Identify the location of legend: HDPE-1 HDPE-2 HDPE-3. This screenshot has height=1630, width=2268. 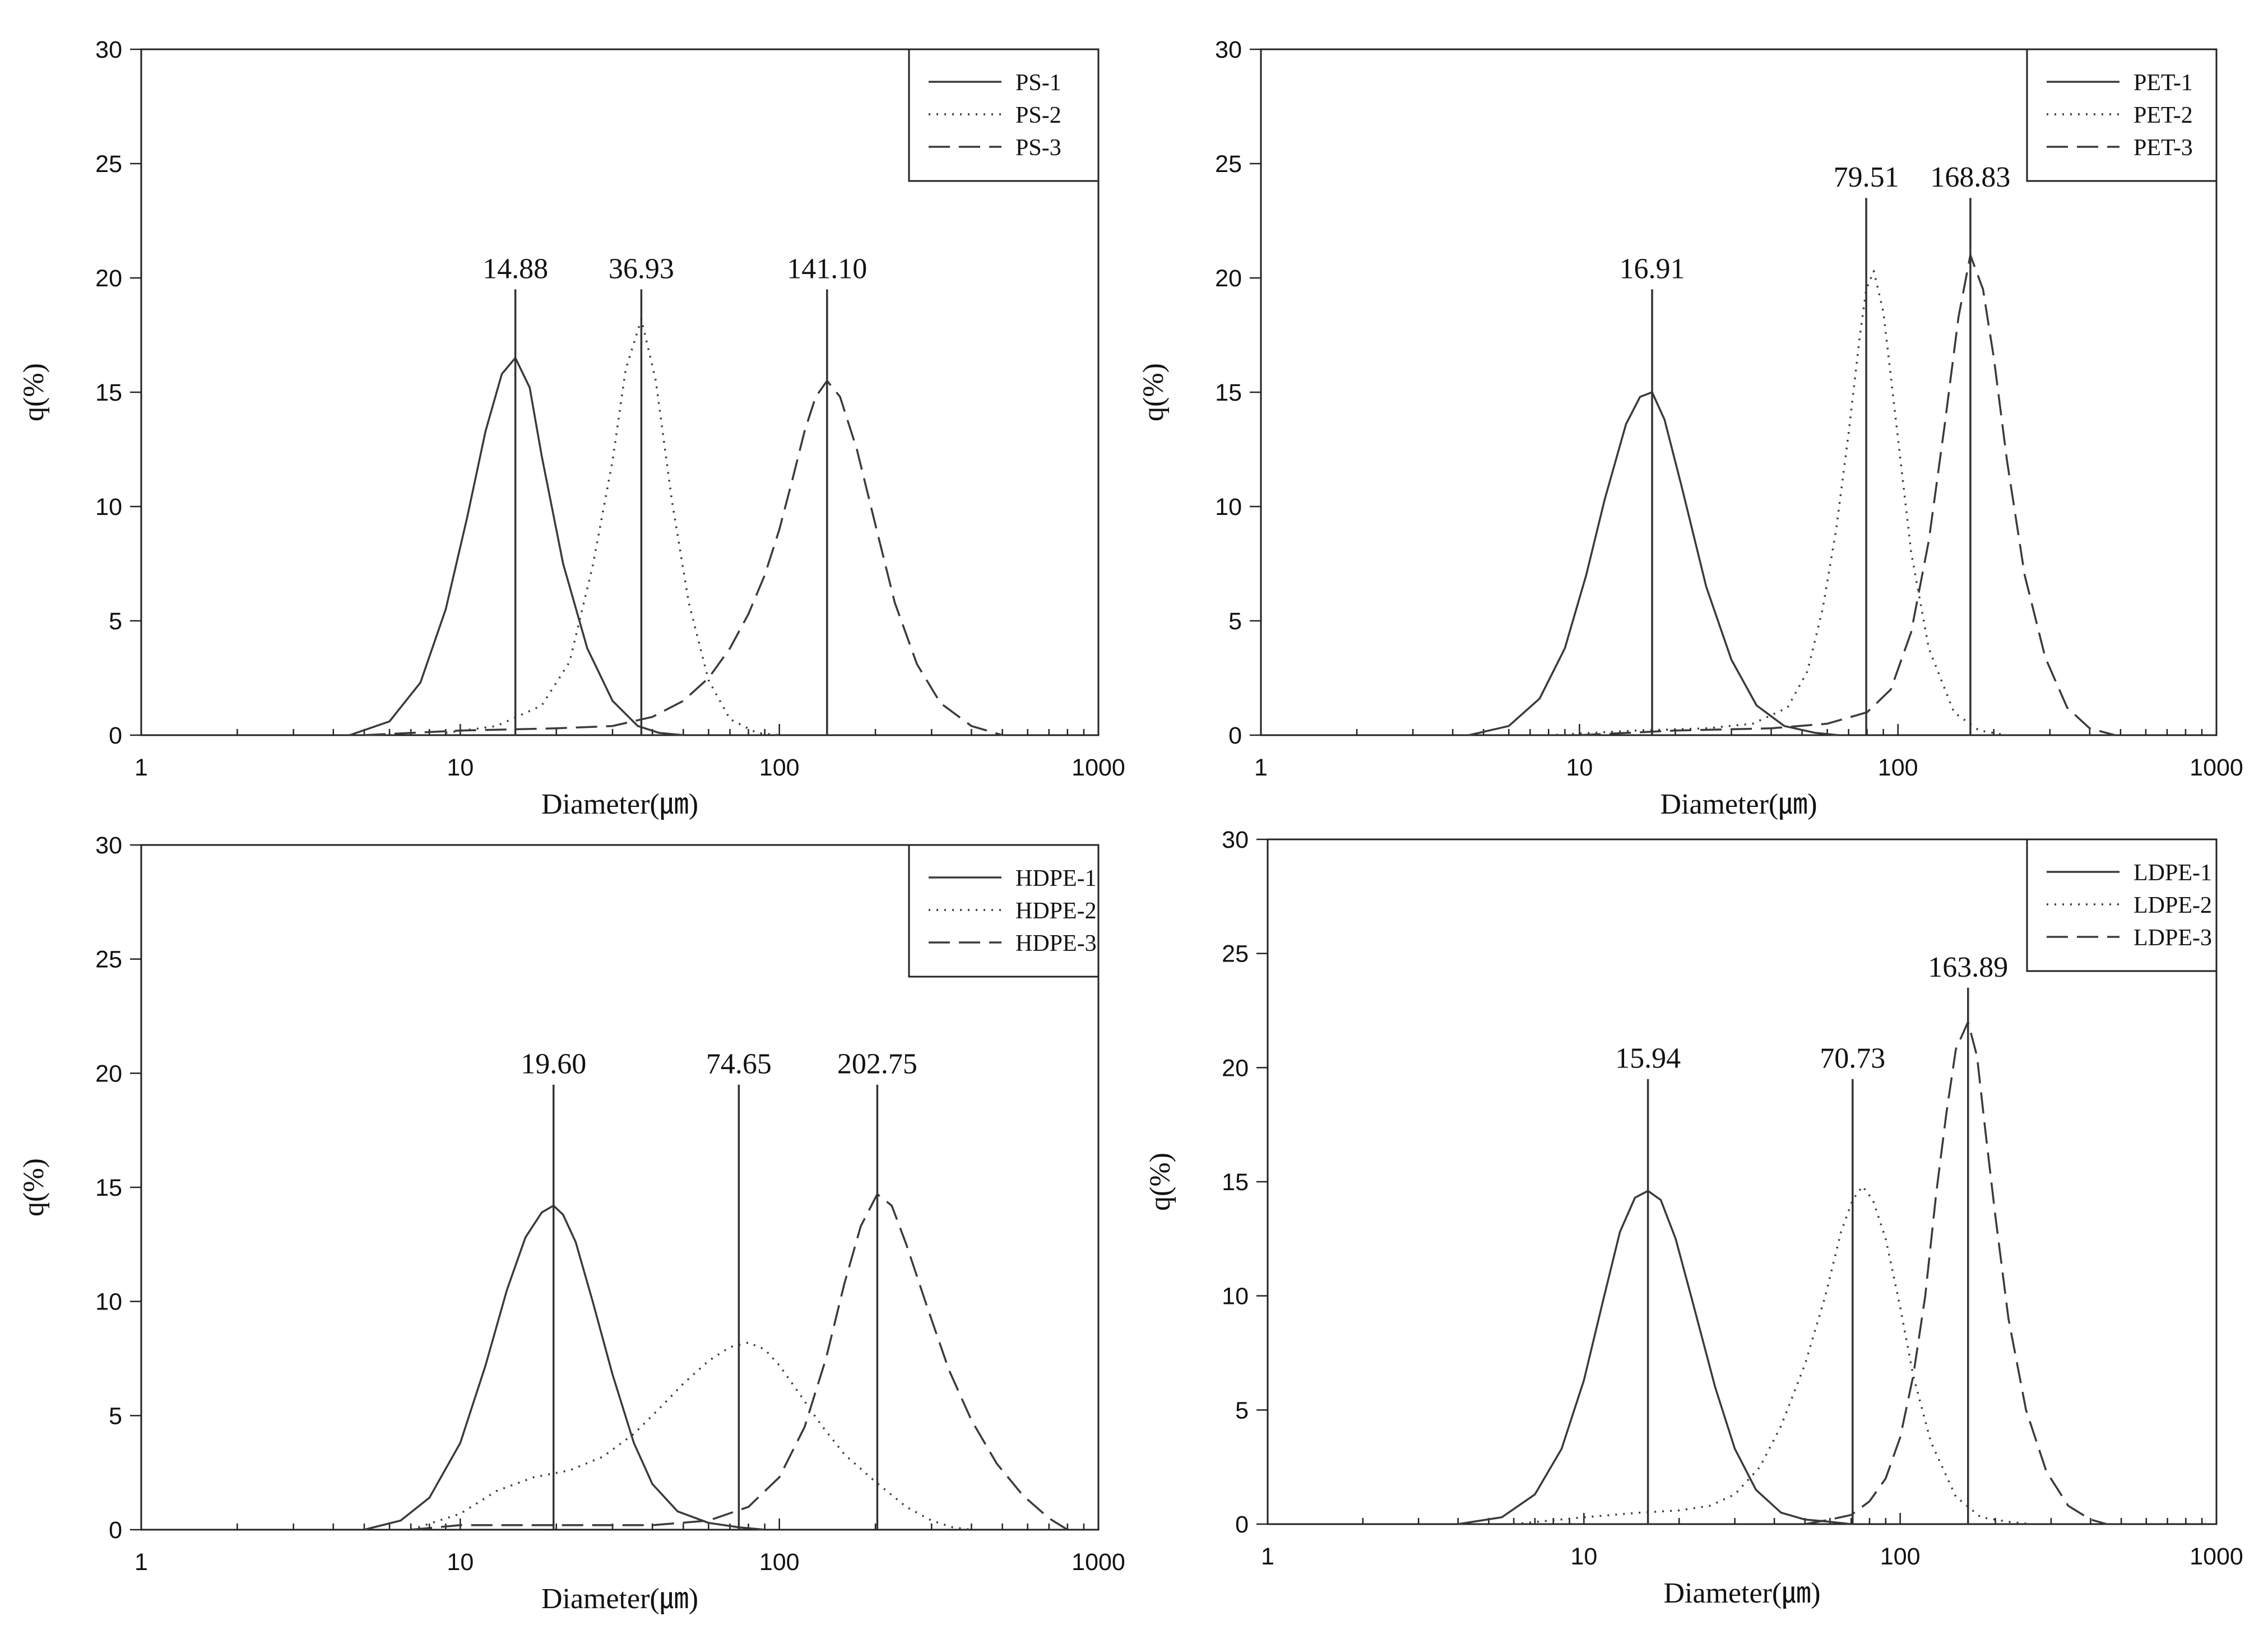
(1004, 911).